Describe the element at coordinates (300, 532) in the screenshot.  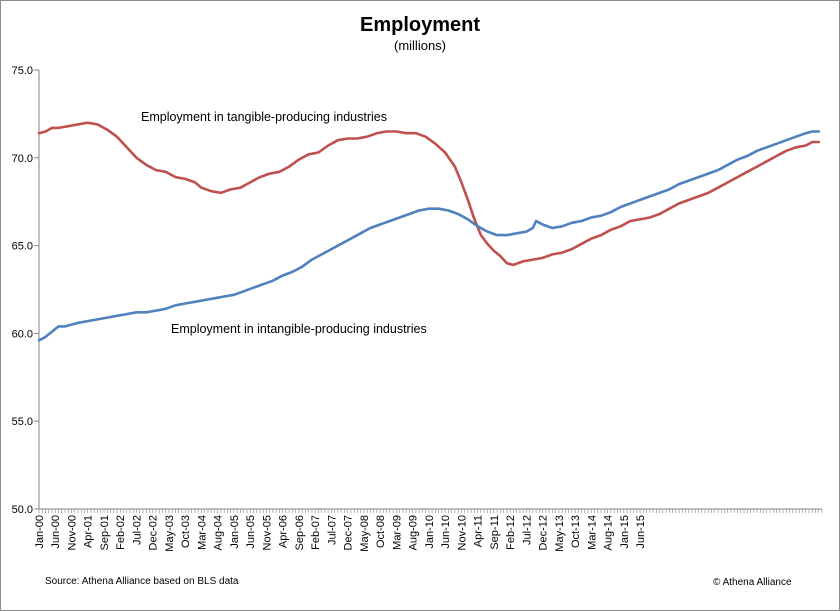
I see `x-tick-label: Sep-06` at that location.